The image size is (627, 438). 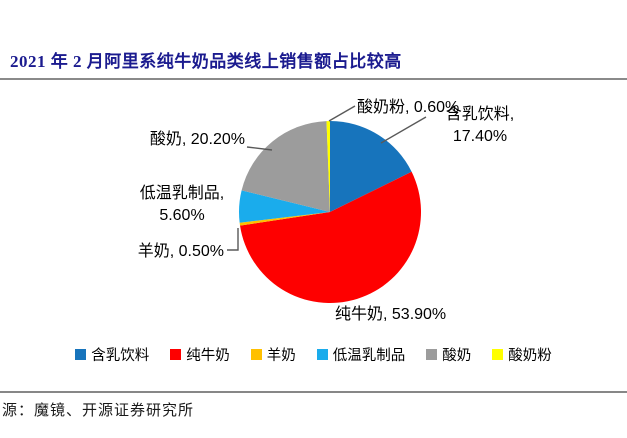 I want to click on legend-item-纯牛奶: 纯牛奶, so click(x=200, y=354).